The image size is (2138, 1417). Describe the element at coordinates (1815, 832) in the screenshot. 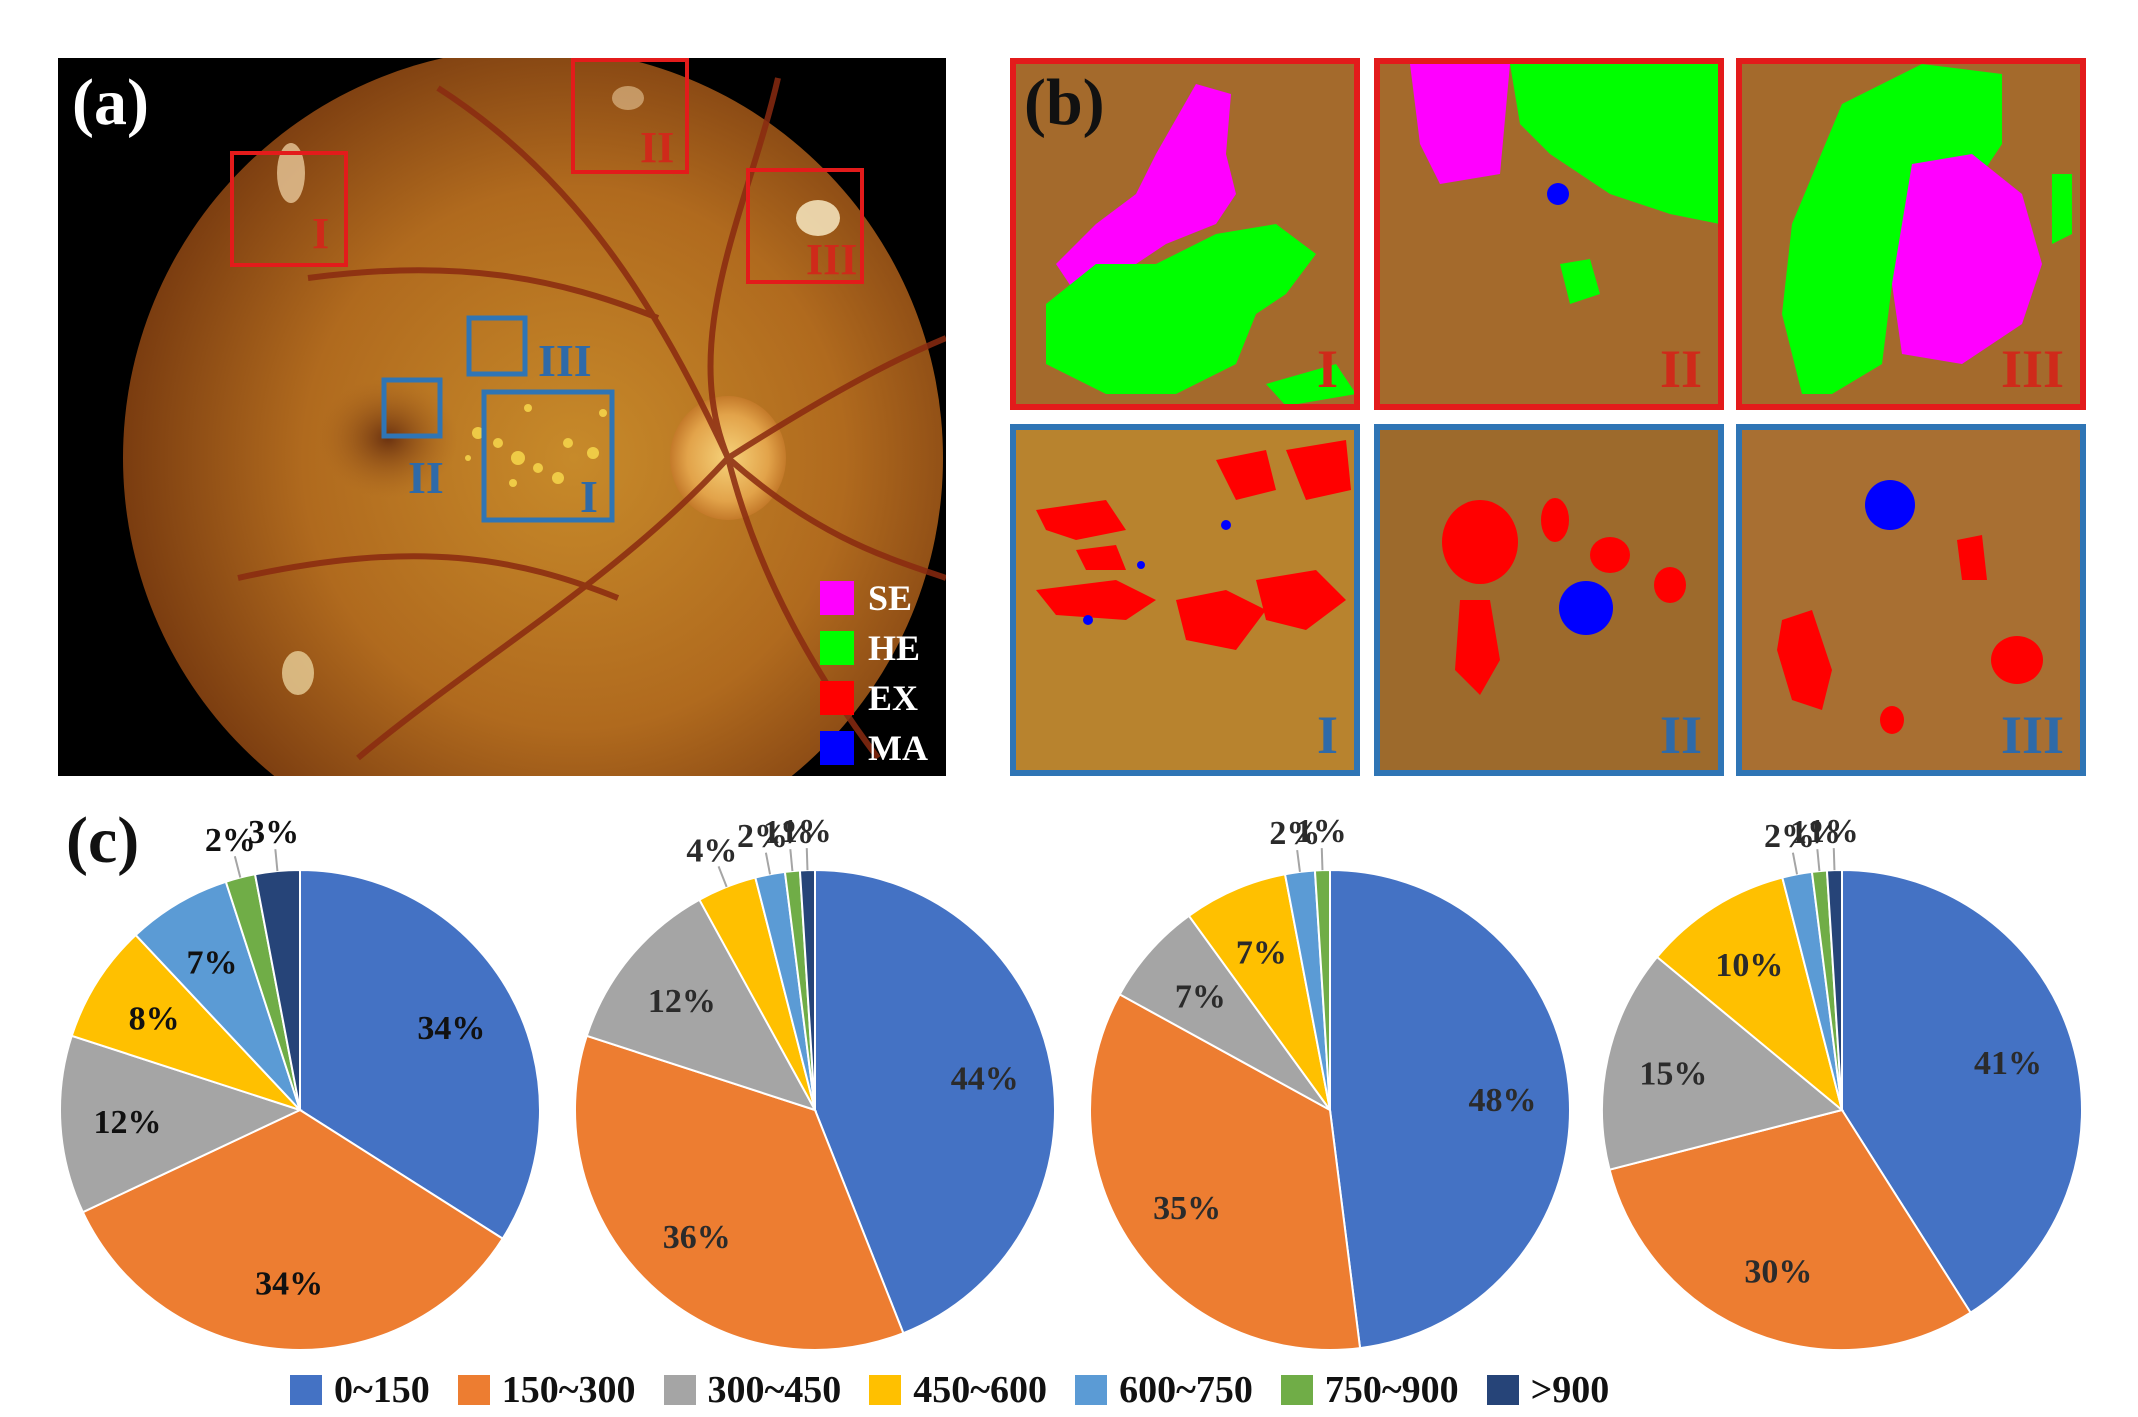

I see `pie-4-label-6: 1%` at that location.